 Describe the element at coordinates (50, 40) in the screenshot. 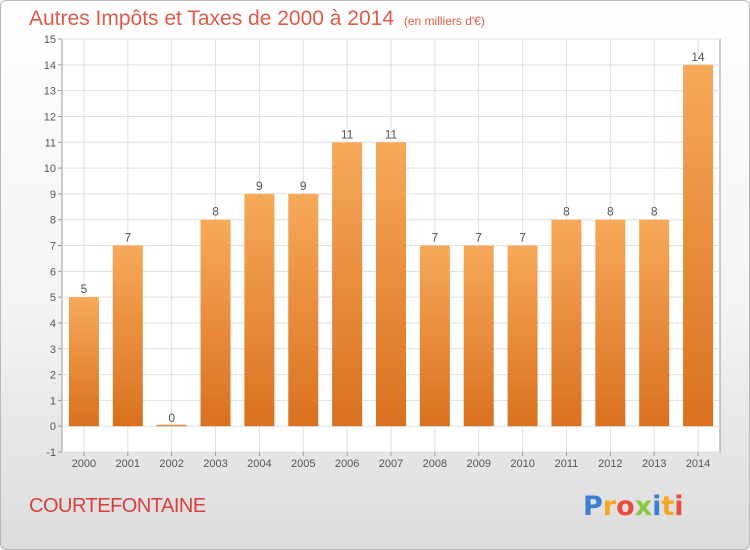

I see `y-tick-label: 15` at that location.